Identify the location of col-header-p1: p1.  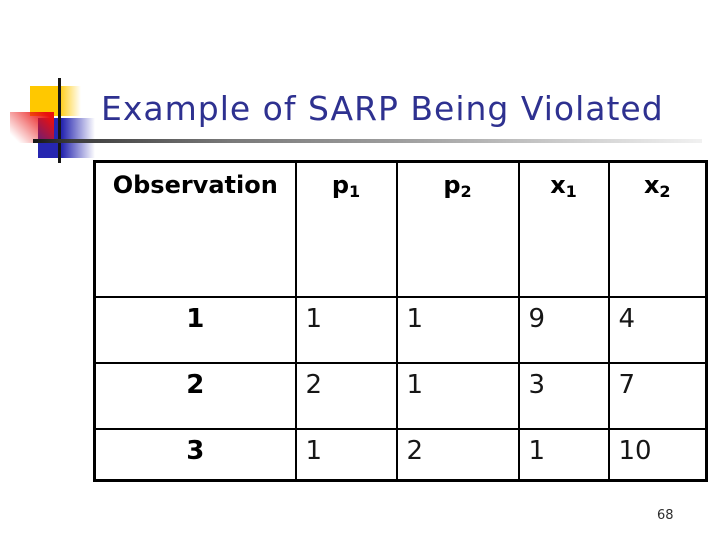
(346, 229).